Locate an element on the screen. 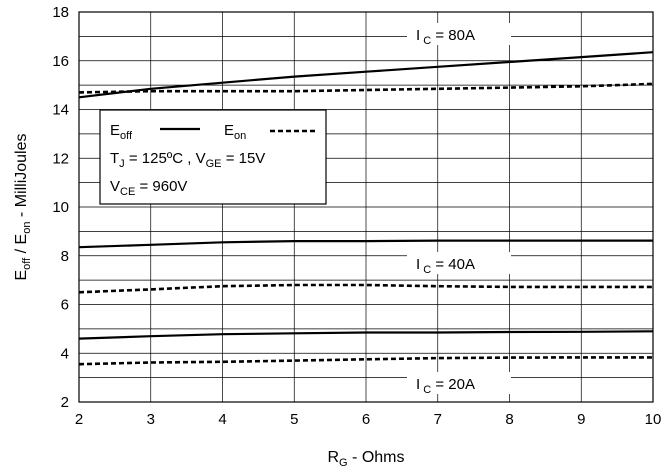 This screenshot has width=663, height=472. x-tick-label: 7 is located at coordinates (438, 419).